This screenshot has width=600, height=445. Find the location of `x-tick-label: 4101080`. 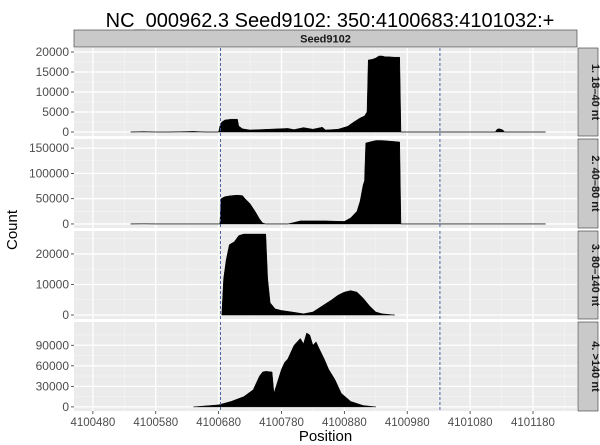

x-tick-label: 4101080 is located at coordinates (470, 423).